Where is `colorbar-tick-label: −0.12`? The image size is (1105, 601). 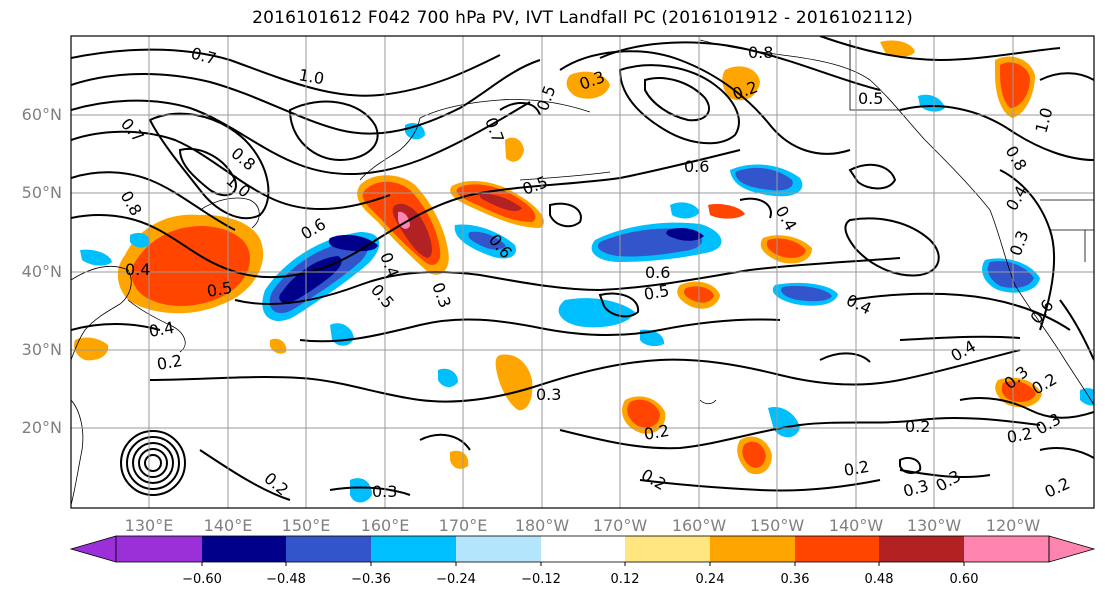 colorbar-tick-label: −0.12 is located at coordinates (541, 579).